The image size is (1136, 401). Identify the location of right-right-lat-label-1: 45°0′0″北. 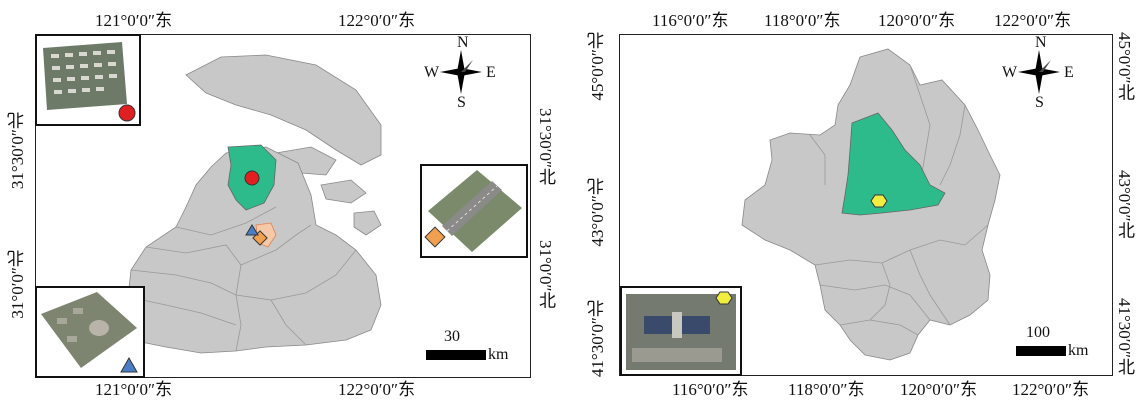
(1124, 66).